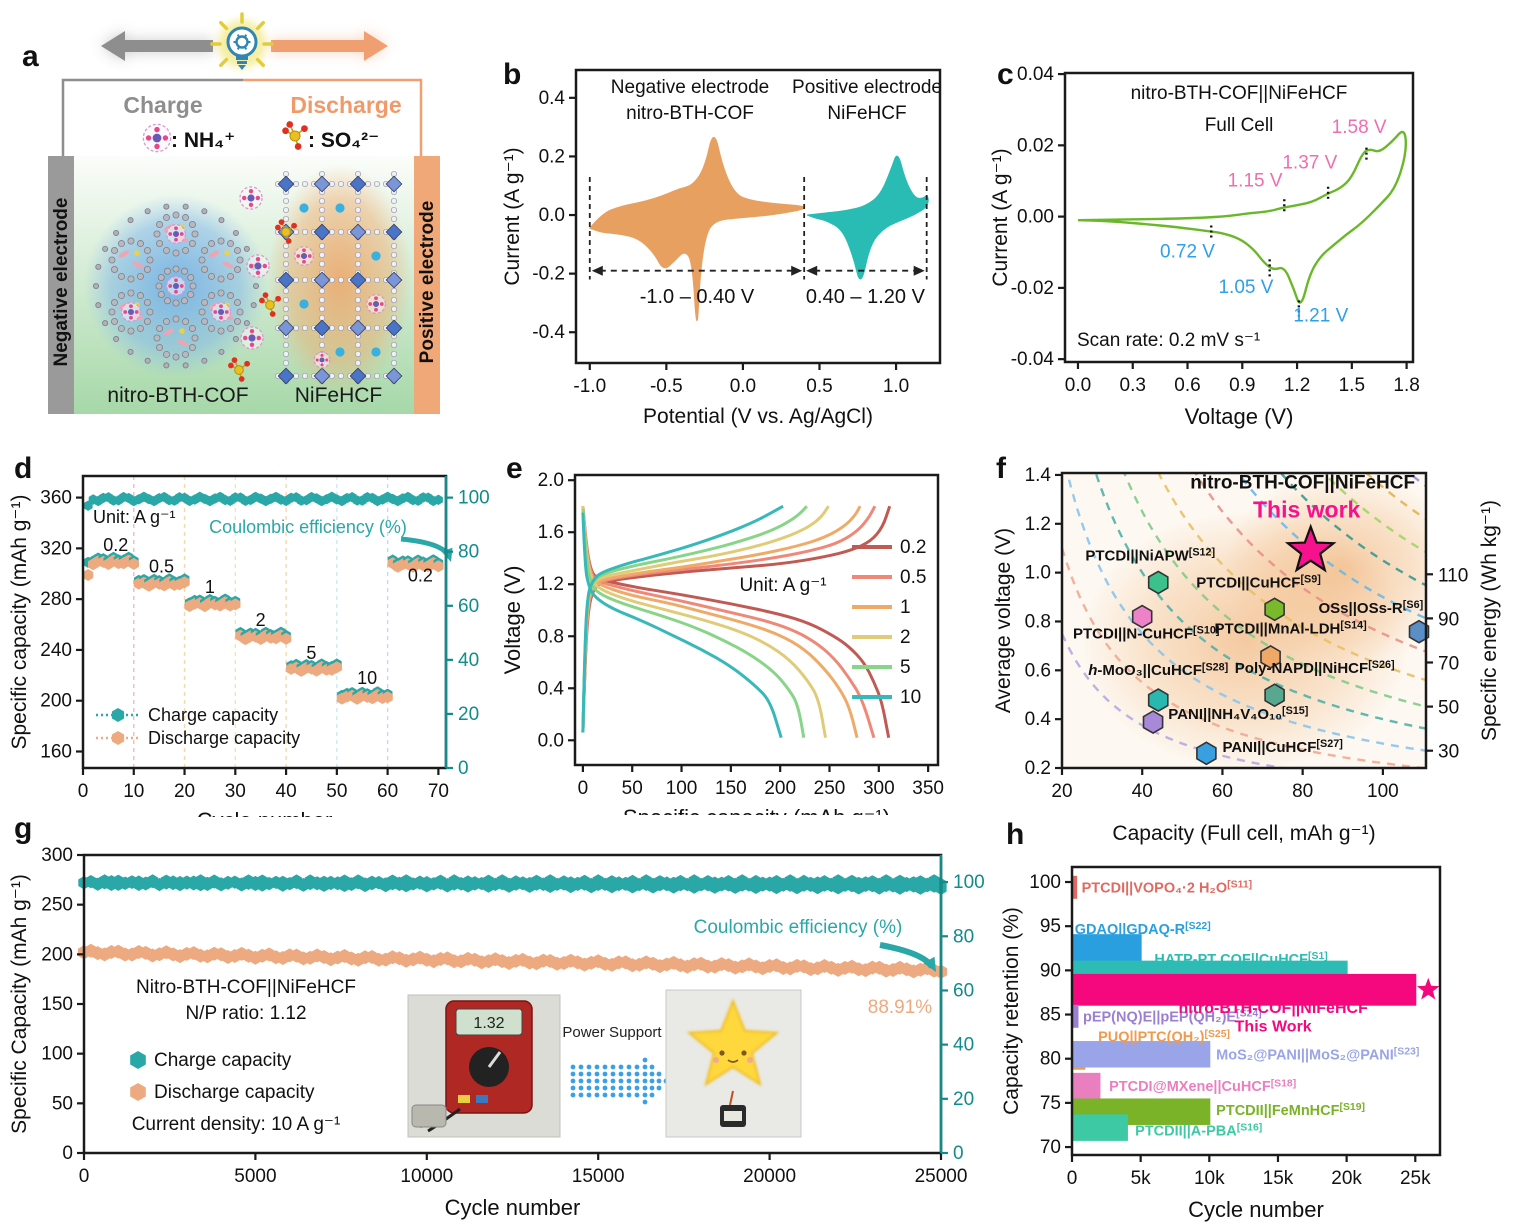 The width and height of the screenshot is (1519, 1228). Describe the element at coordinates (1038, 217) in the screenshot. I see `y-axis-ticks: -0.04 -0.02 0.00 0.02 0.04` at that location.